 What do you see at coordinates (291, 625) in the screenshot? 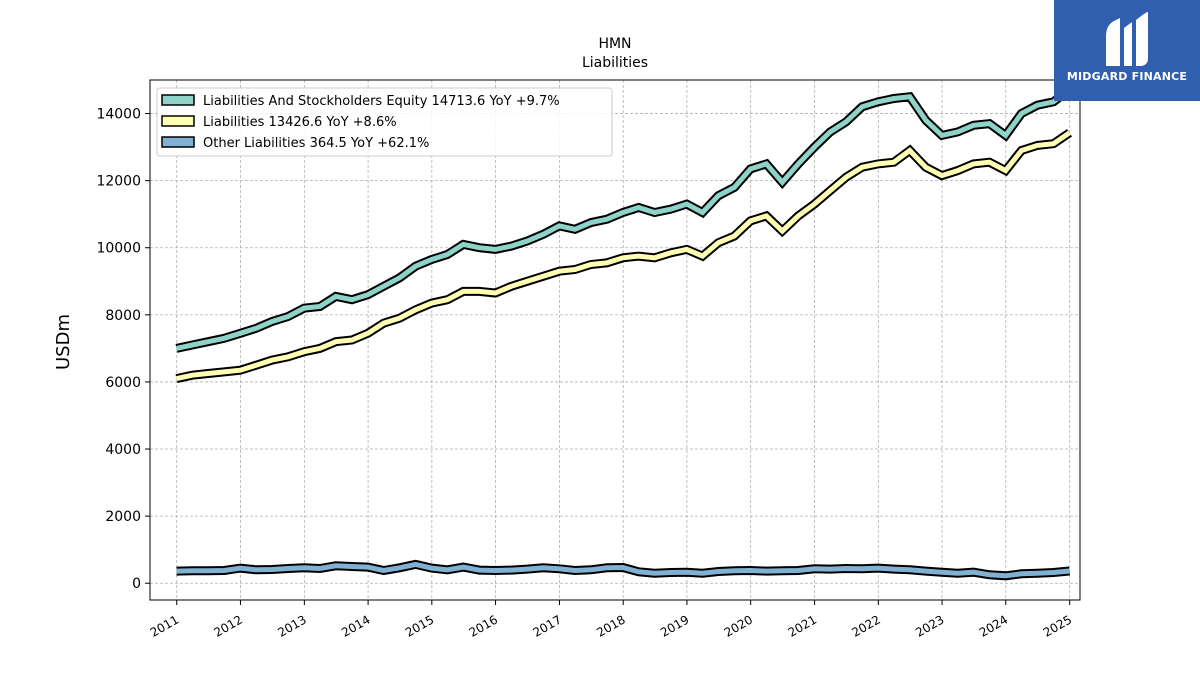
I see `x-tick-label: 2013` at bounding box center [291, 625].